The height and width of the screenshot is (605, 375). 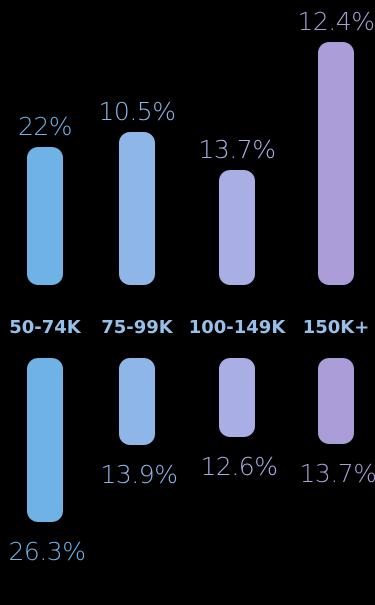 I want to click on bar-upper-75-99k, so click(x=137, y=208).